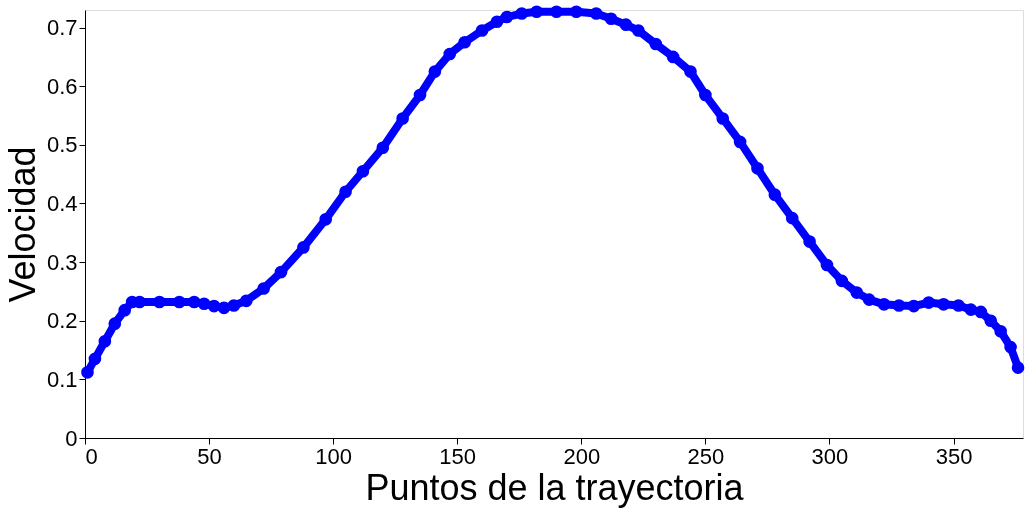  What do you see at coordinates (62, 28) in the screenshot?
I see `y-tick-label: 0.7` at bounding box center [62, 28].